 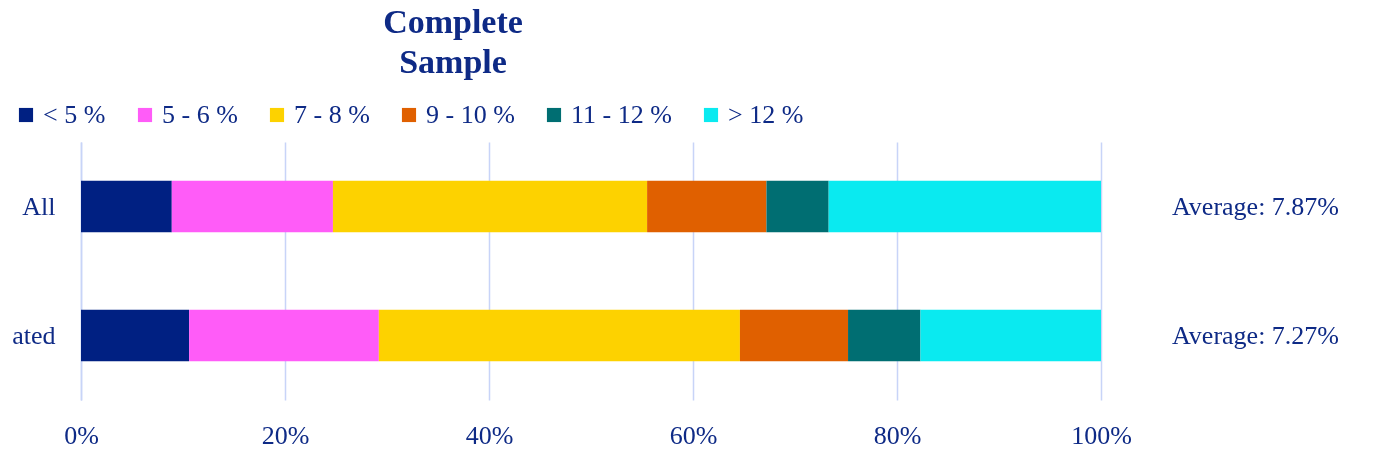 What do you see at coordinates (489, 435) in the screenshot?
I see `x-tick-label: 40%` at bounding box center [489, 435].